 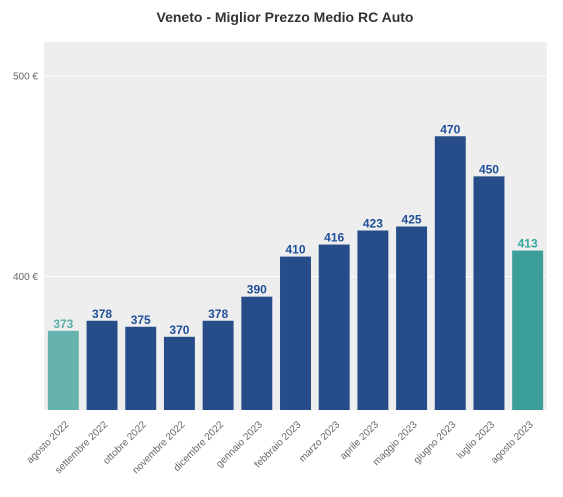 What do you see at coordinates (450, 129) in the screenshot?
I see `data-label: 470` at bounding box center [450, 129].